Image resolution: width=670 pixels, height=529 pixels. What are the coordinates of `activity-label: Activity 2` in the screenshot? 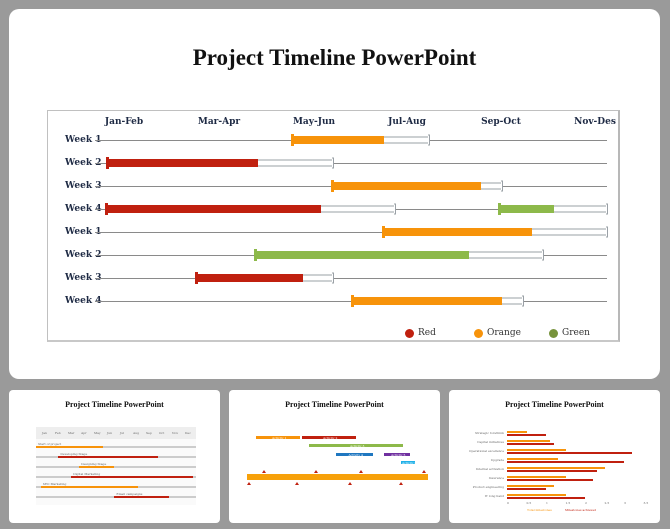 It's located at (330, 438).